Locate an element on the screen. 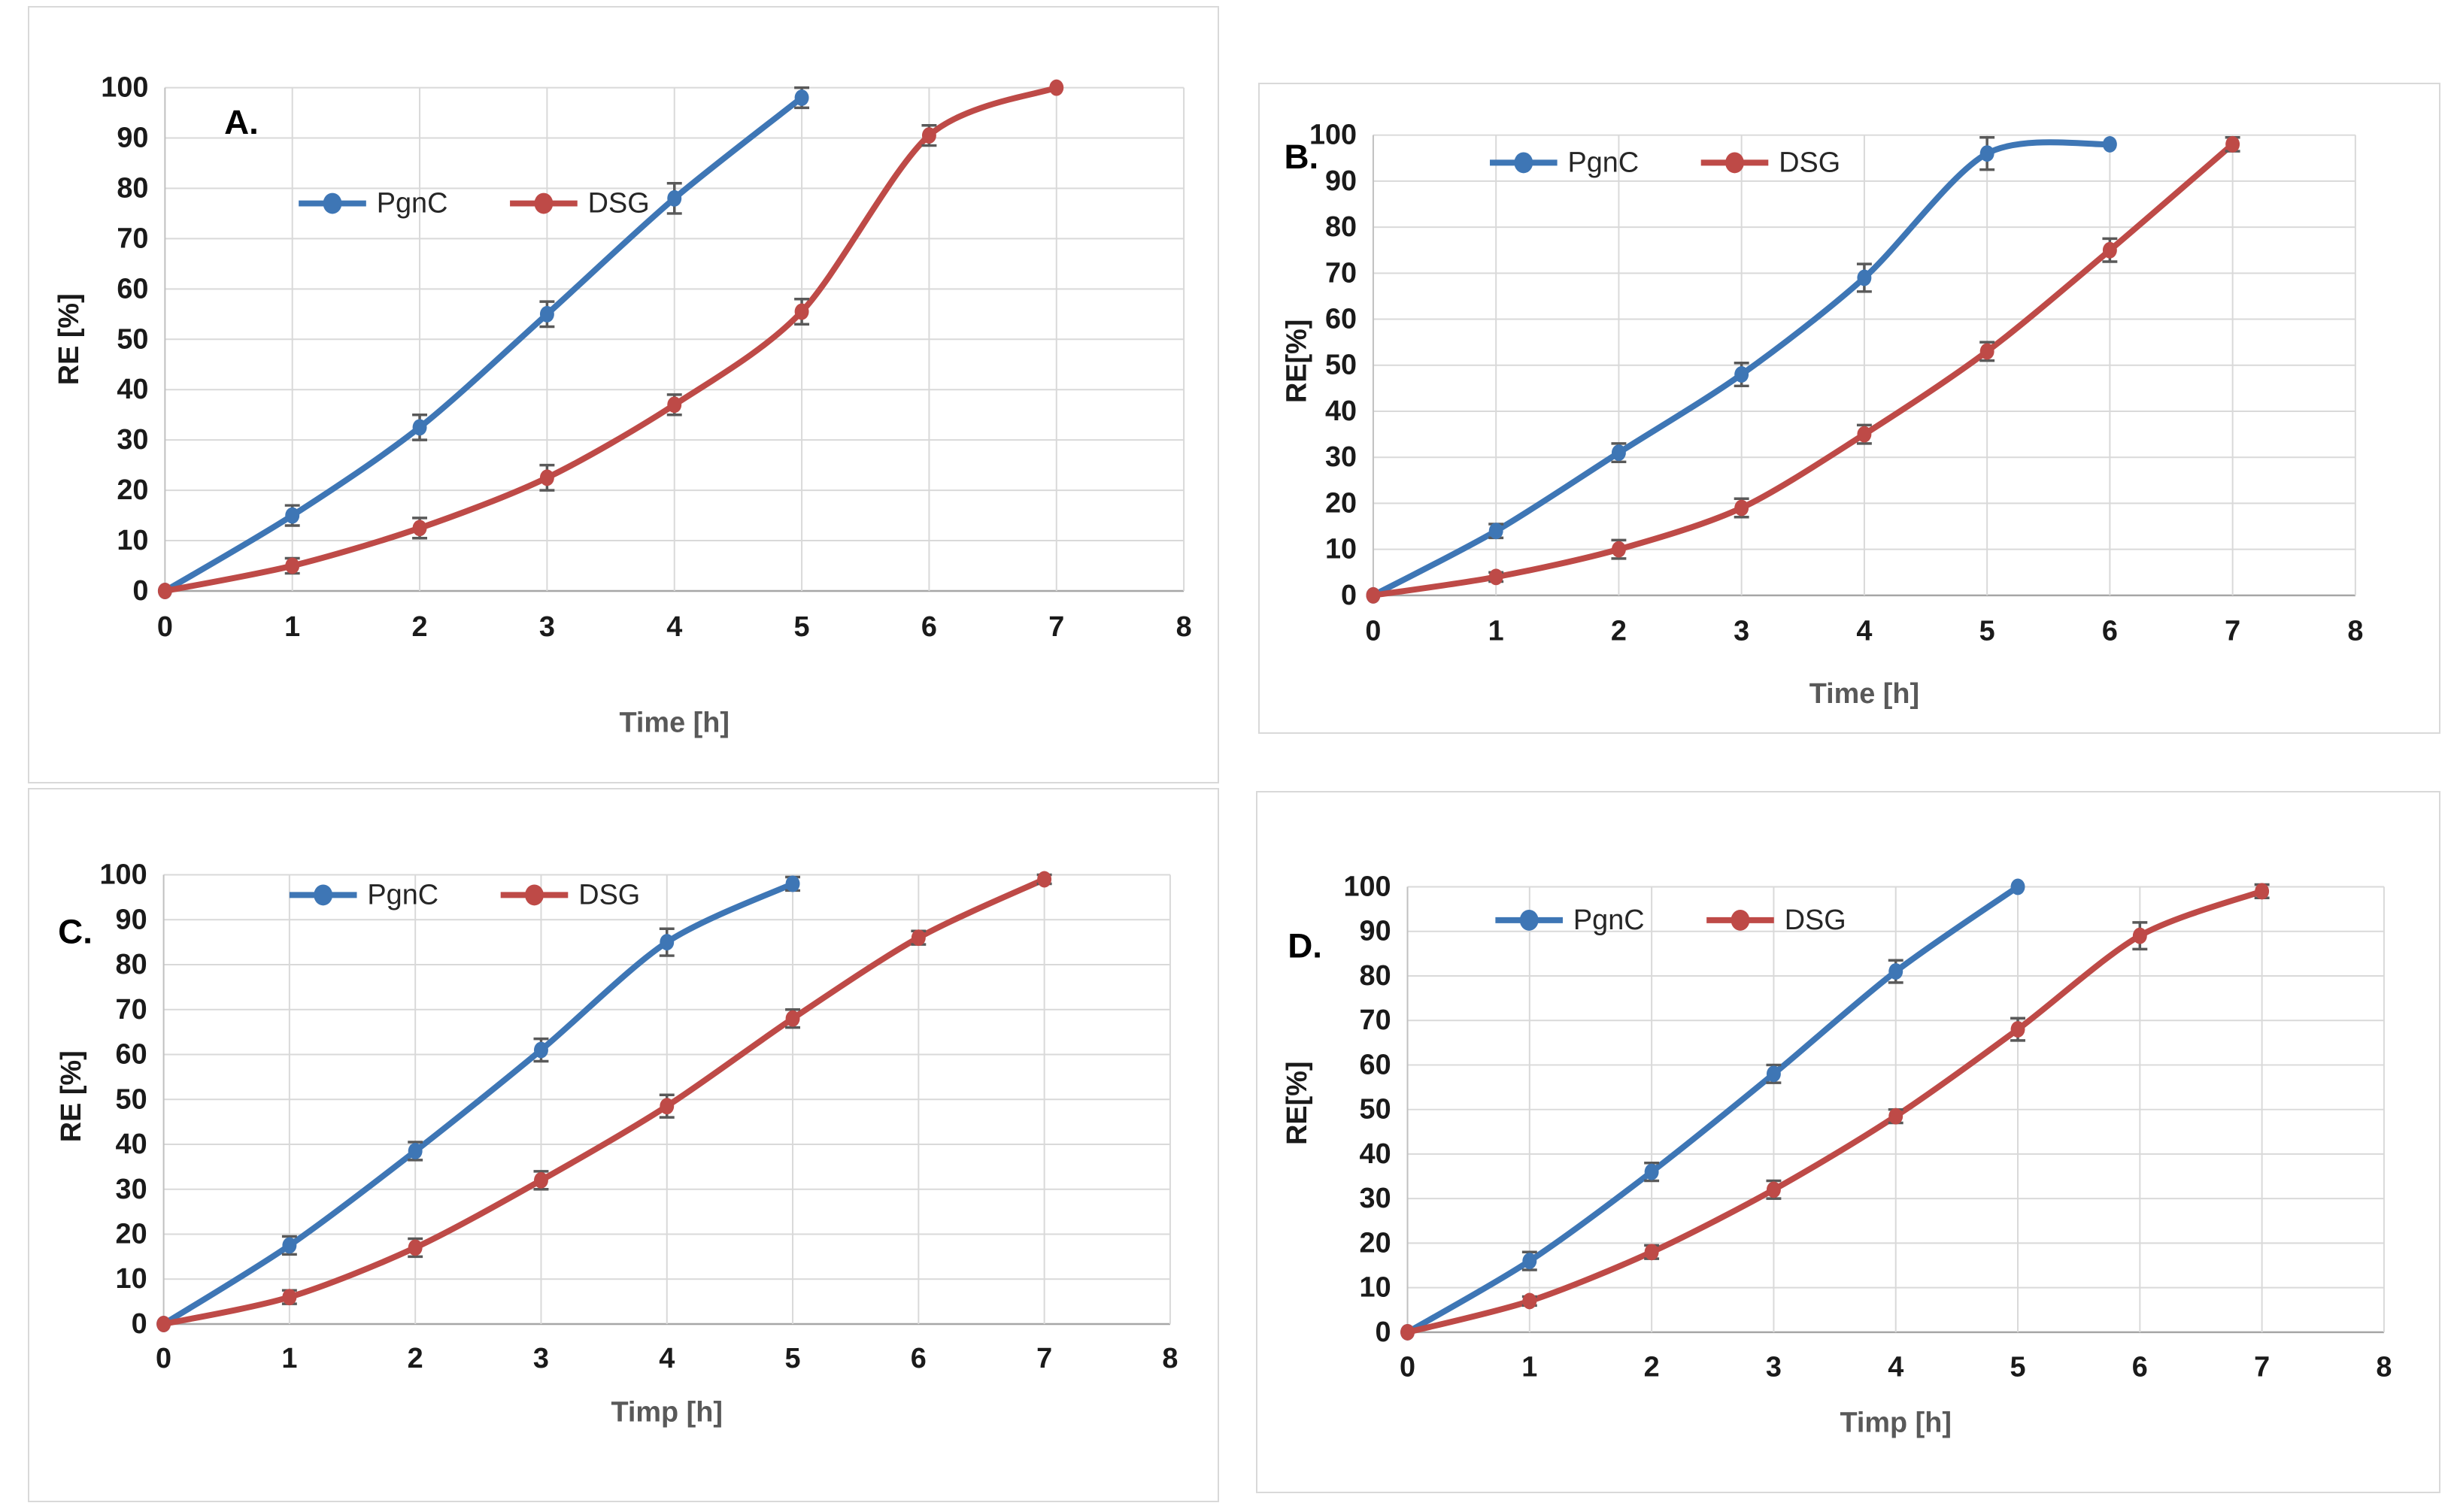 This screenshot has height=1512, width=2454. x-tick-label: 7 is located at coordinates (1056, 627).